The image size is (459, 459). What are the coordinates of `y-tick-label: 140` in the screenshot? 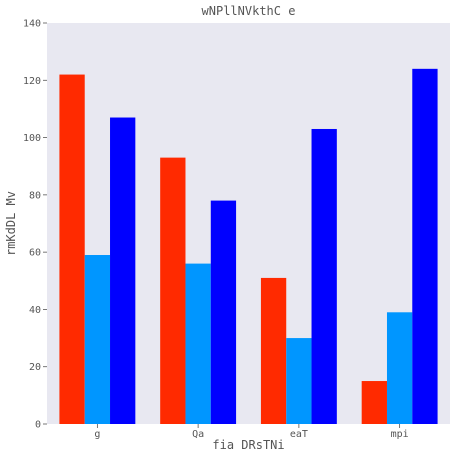 It's located at (32, 24).